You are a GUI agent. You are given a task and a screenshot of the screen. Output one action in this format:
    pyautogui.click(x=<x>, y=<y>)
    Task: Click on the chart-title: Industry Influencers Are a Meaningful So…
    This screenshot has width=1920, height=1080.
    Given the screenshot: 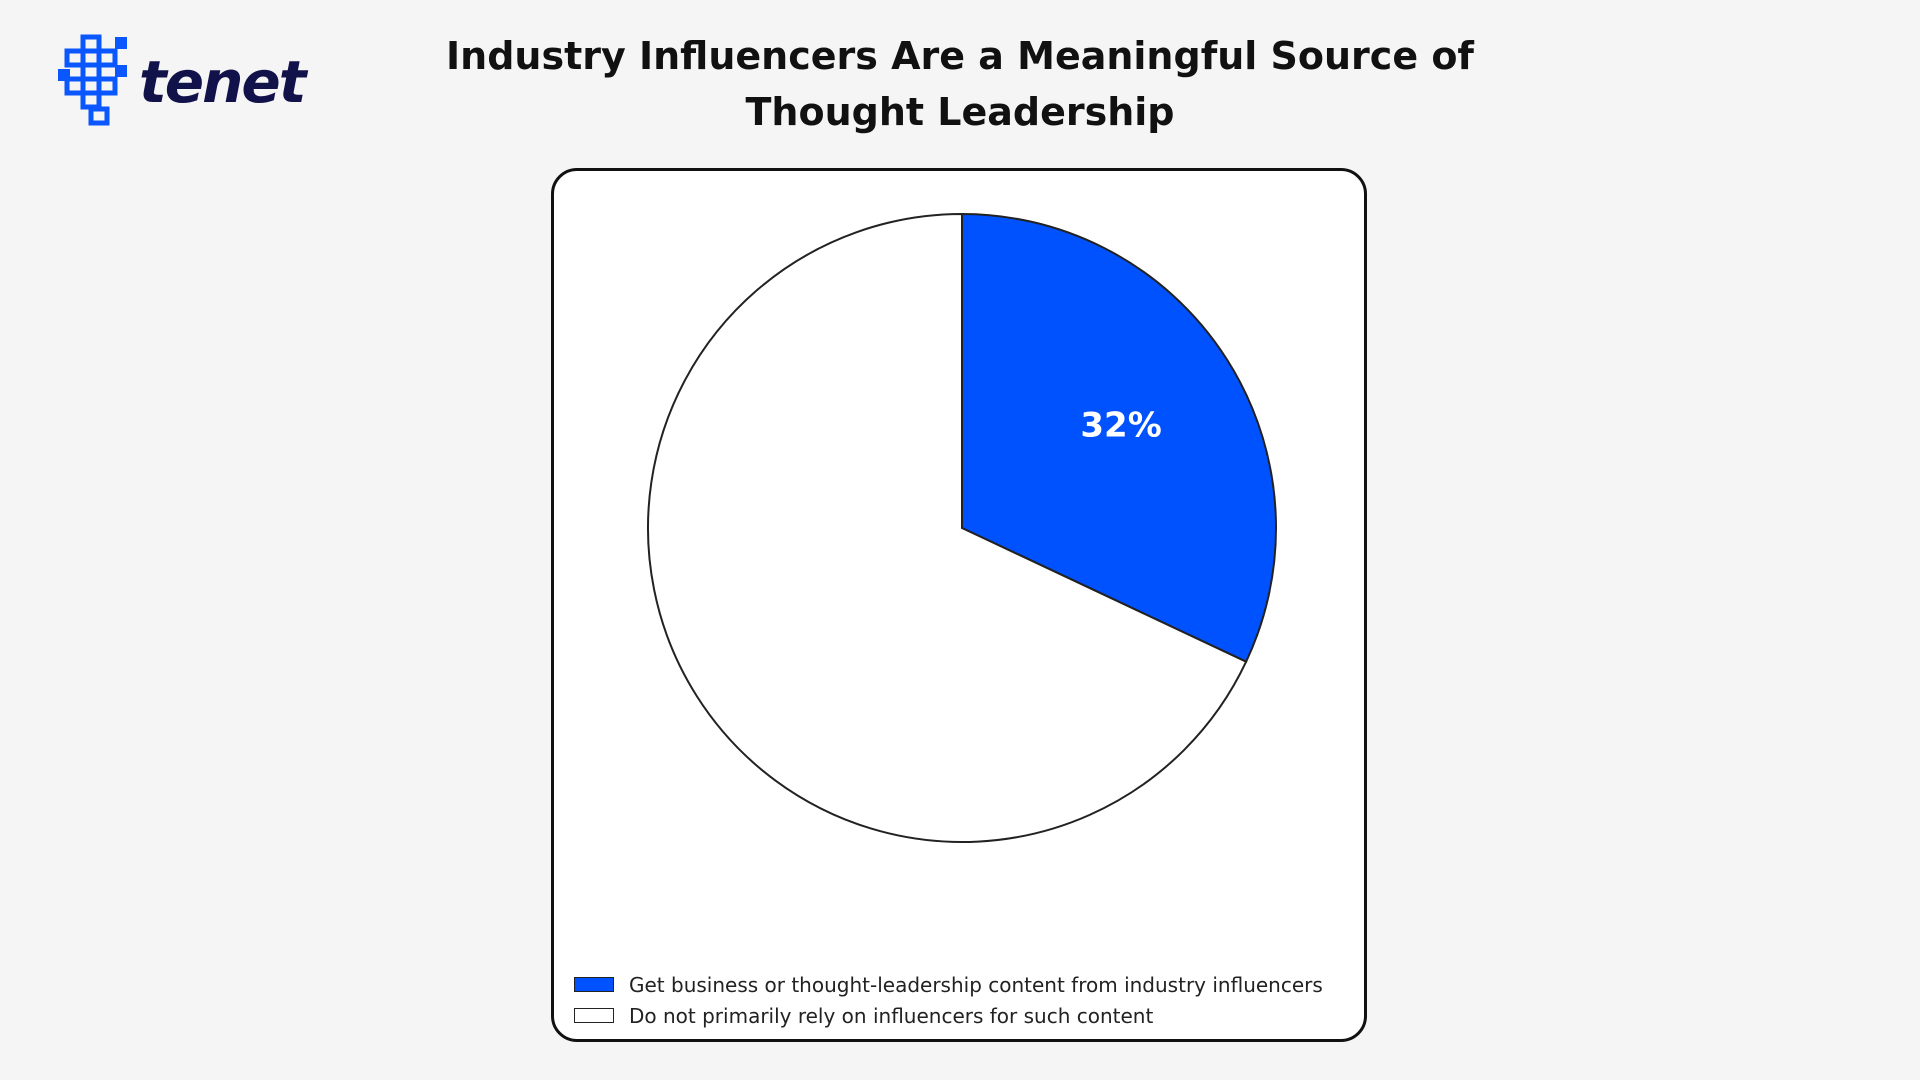 What is the action you would take?
    pyautogui.click(x=960, y=84)
    